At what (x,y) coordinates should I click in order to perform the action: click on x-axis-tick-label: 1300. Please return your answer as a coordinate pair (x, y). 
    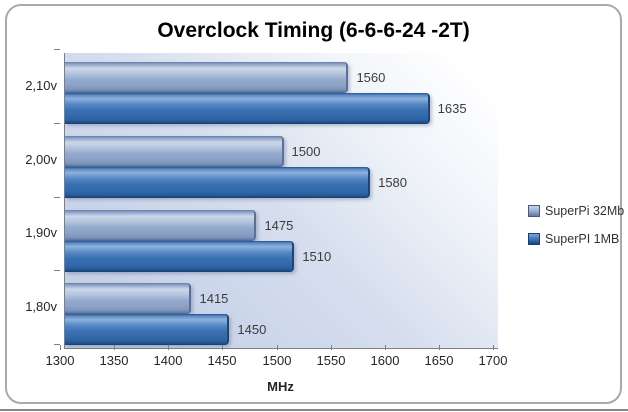
    Looking at the image, I should click on (60, 360).